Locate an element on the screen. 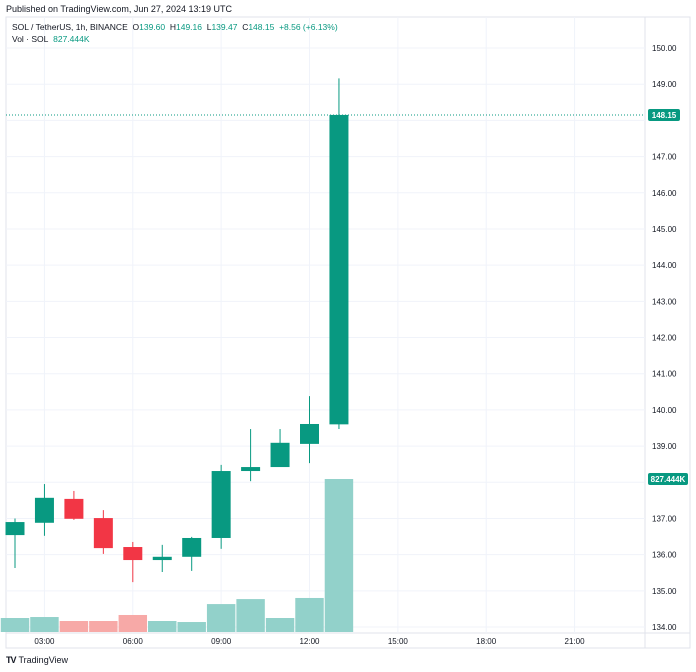 The image size is (696, 672). price-tick-label: 149.00 is located at coordinates (664, 84).